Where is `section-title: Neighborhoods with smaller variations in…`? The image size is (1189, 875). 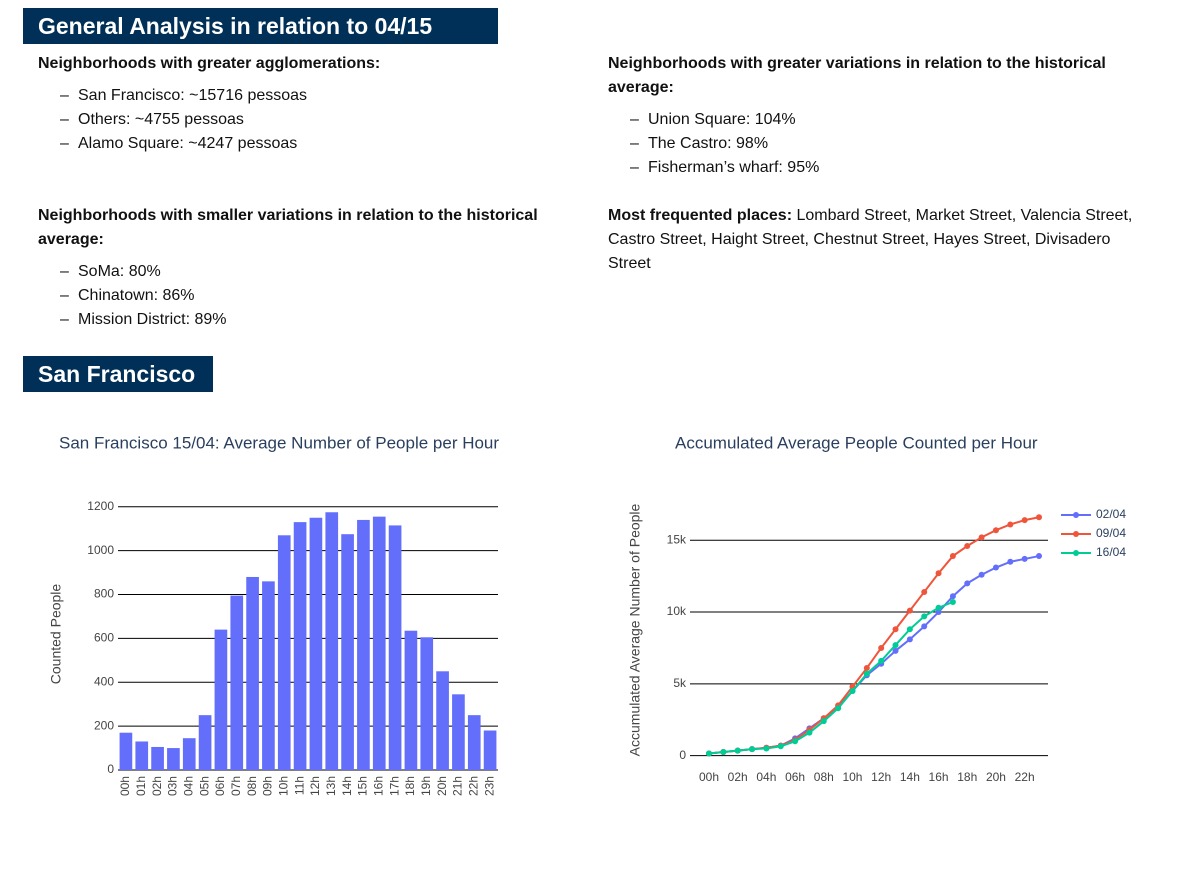
section-title: Neighborhoods with smaller variations in… is located at coordinates (288, 227).